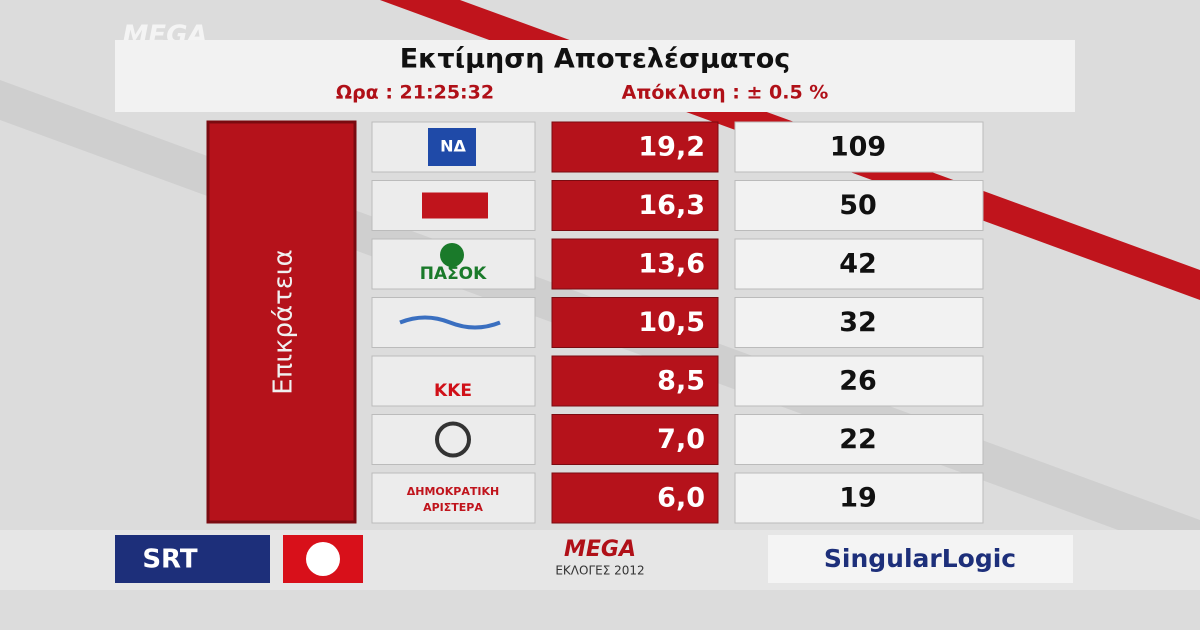 This screenshot has width=1200, height=630. I want to click on seats: 19, so click(858, 498).